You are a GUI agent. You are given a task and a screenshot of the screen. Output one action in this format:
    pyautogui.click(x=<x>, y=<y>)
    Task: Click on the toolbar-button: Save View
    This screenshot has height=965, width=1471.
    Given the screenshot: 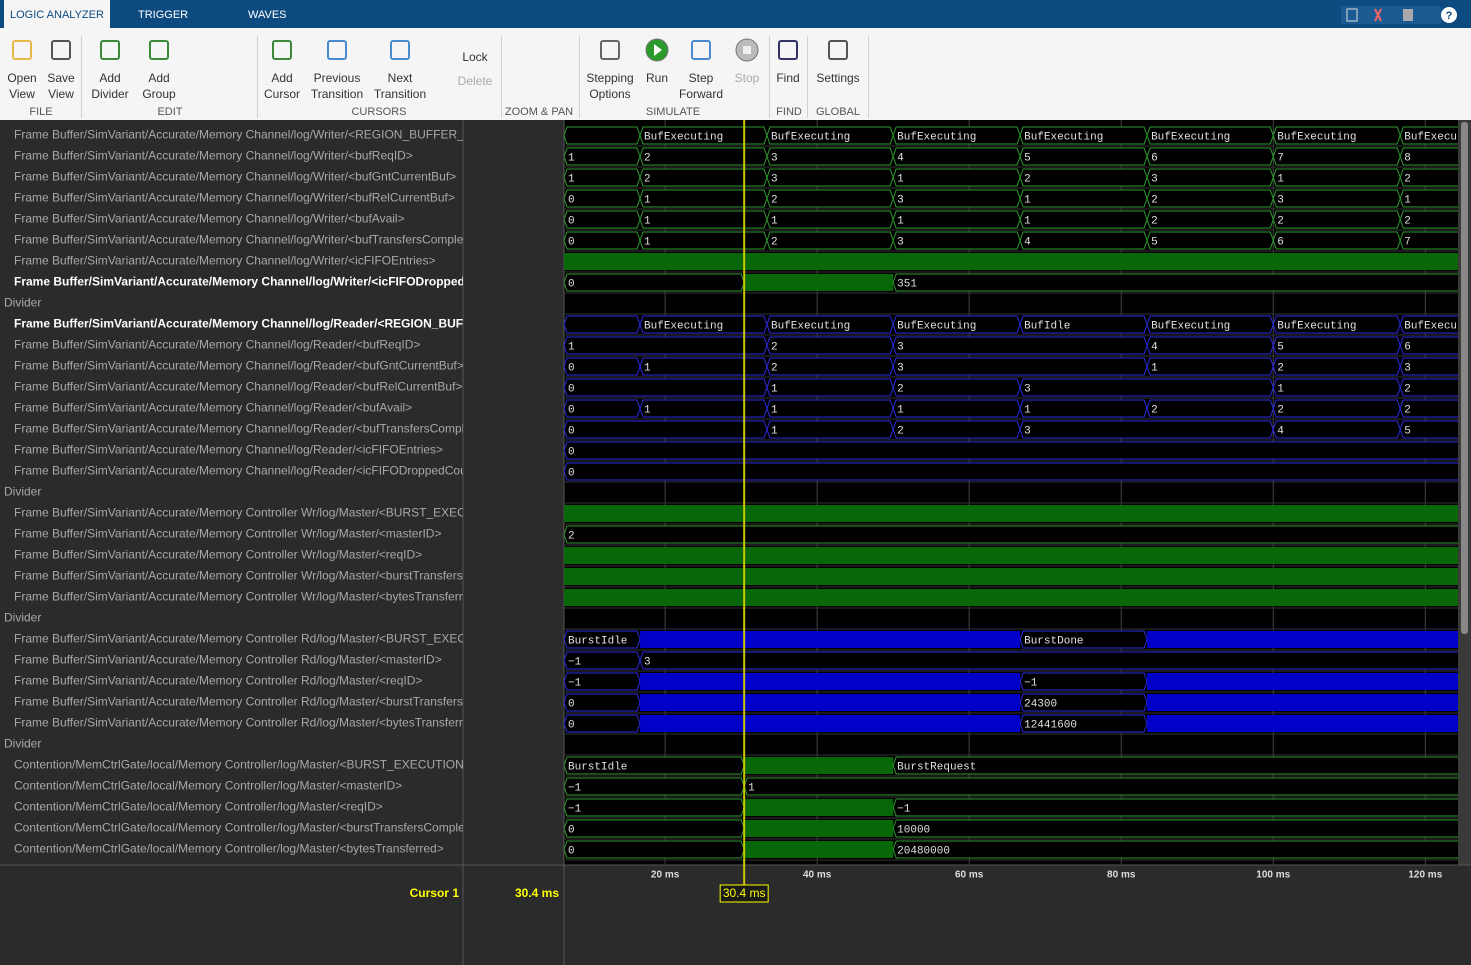 What is the action you would take?
    pyautogui.click(x=60, y=86)
    